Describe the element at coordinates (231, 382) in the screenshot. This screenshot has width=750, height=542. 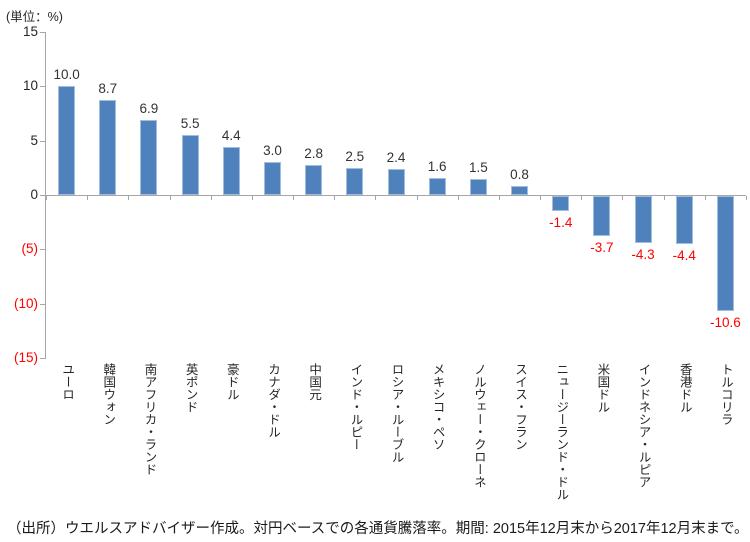
I see `category-label: 豪ドル` at that location.